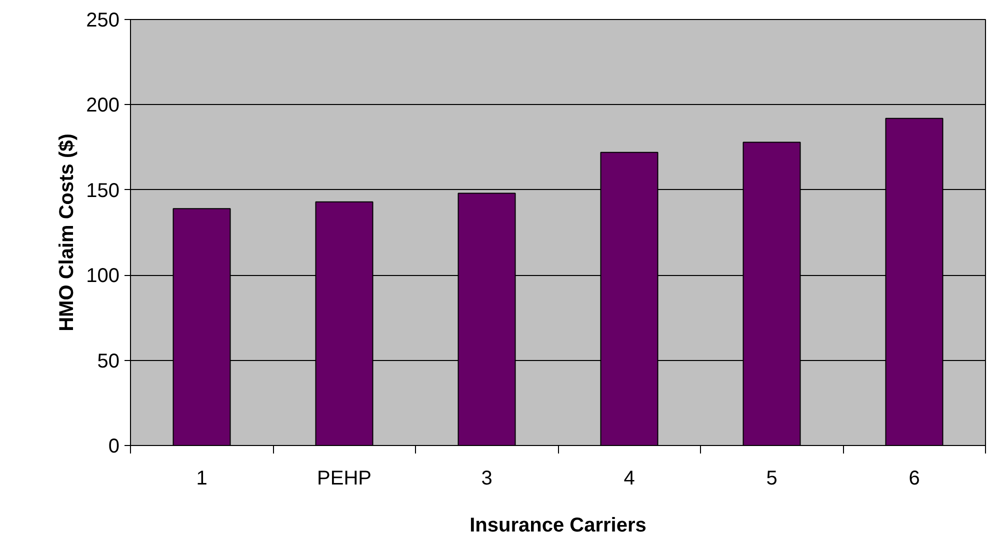  What do you see at coordinates (486, 479) in the screenshot?
I see `x-tick-label: 3` at bounding box center [486, 479].